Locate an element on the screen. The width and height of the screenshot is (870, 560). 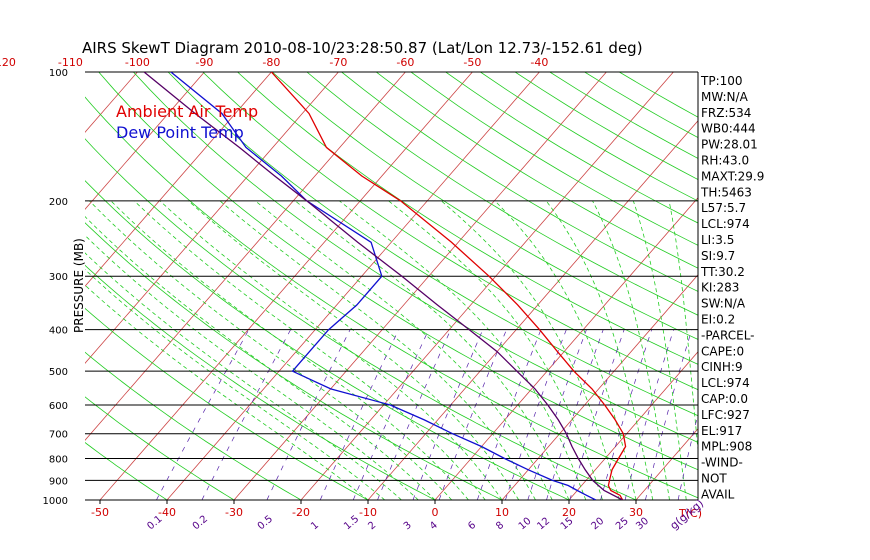
mixing-ratio-label: 8 is located at coordinates (500, 526).